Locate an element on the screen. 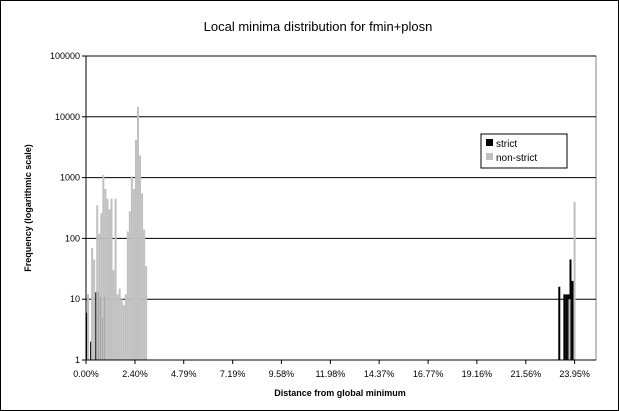 This screenshot has width=619, height=411. y-tick-label: 1 is located at coordinates (77, 360).